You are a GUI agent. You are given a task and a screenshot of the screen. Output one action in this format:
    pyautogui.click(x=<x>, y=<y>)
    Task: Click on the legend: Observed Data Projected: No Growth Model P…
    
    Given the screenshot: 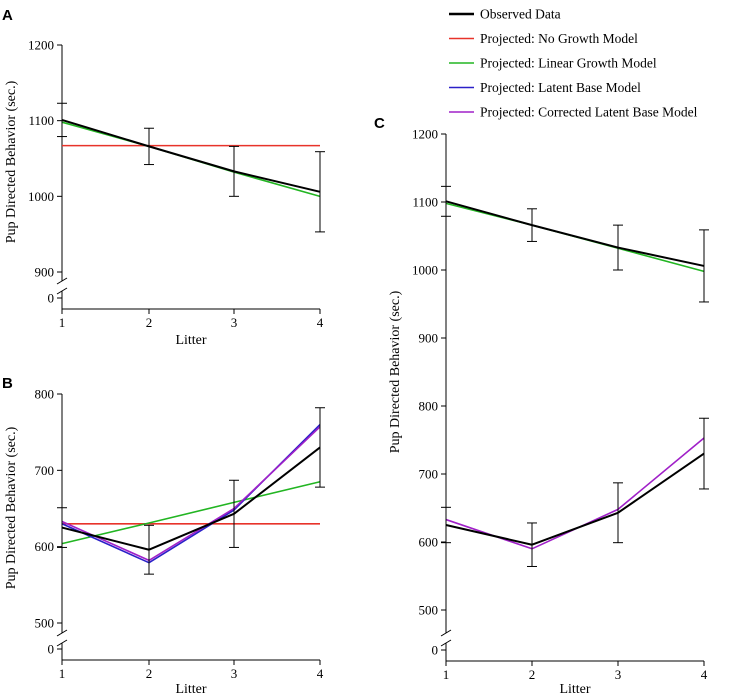 What is the action you would take?
    pyautogui.click(x=573, y=63)
    